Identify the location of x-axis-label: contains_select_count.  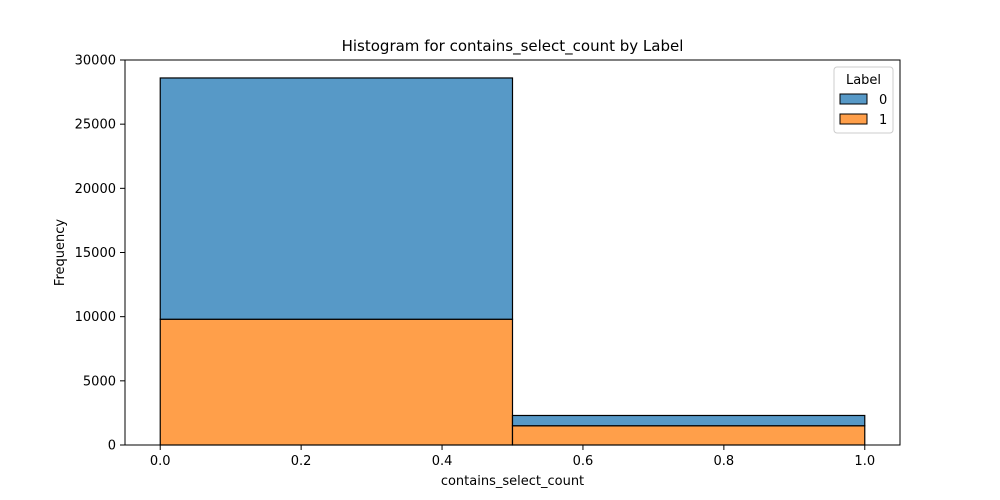
(512, 481).